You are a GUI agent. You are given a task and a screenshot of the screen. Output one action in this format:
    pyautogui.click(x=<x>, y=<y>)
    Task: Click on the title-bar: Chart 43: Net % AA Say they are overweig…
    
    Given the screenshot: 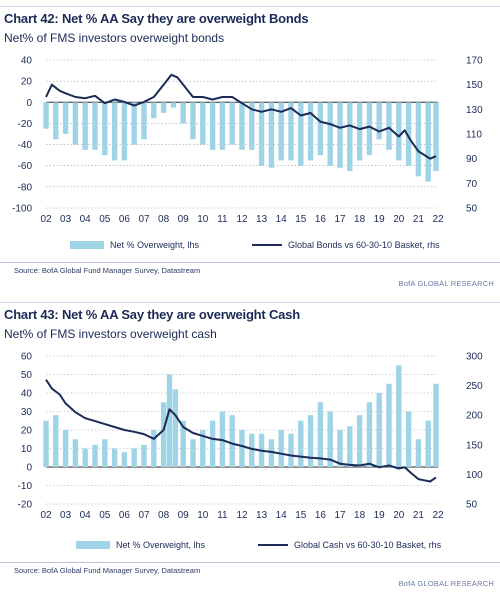 What is the action you would take?
    pyautogui.click(x=250, y=321)
    